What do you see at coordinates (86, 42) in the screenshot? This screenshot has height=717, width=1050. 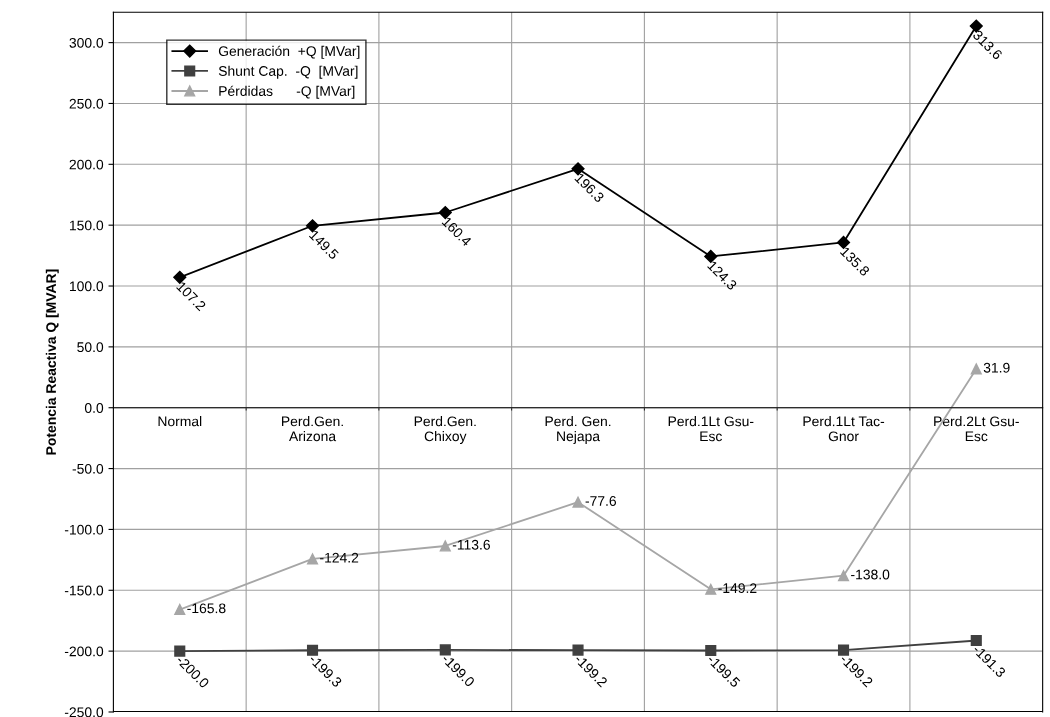 I see `y-tick-label: 300.0` at bounding box center [86, 42].